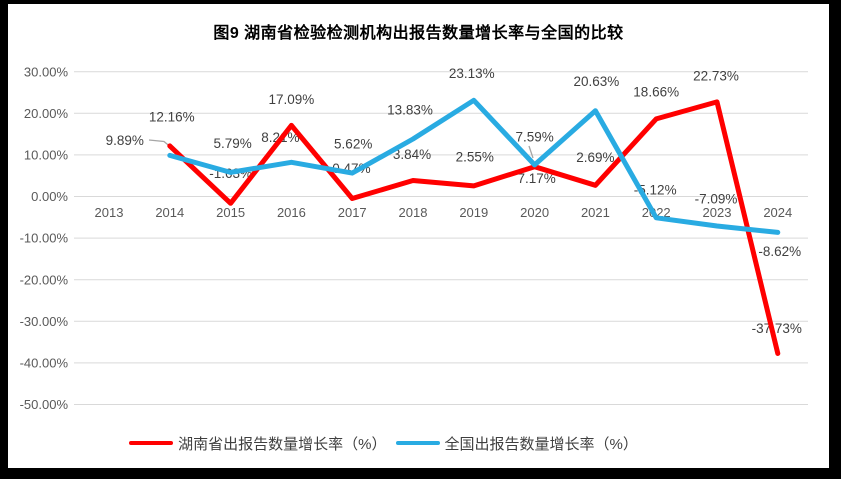  What do you see at coordinates (410, 109) in the screenshot?
I see `data-label: 13.83%` at bounding box center [410, 109].